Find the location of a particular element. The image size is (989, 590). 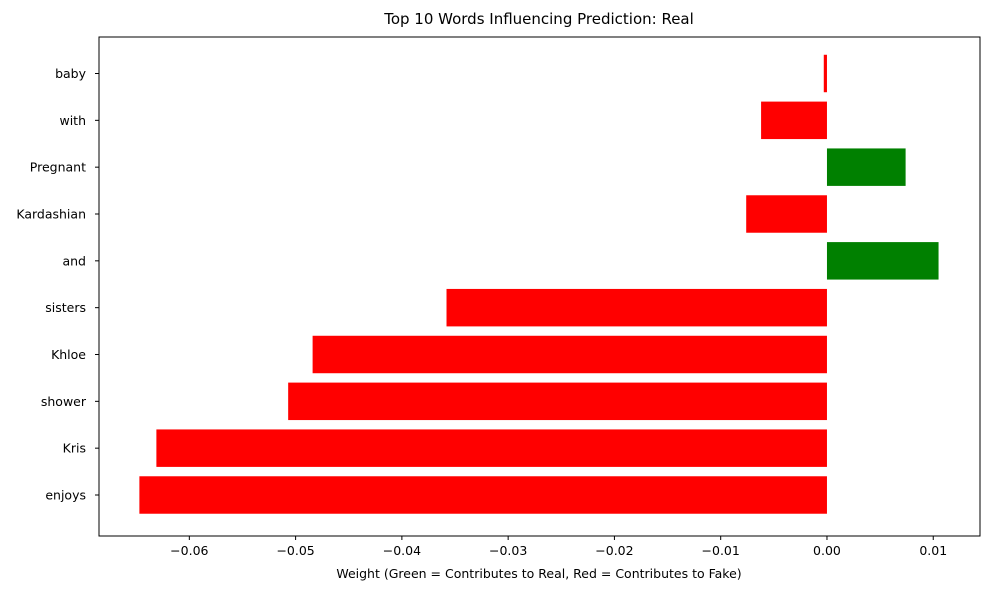

x-tick-label: −0.03 is located at coordinates (508, 550).